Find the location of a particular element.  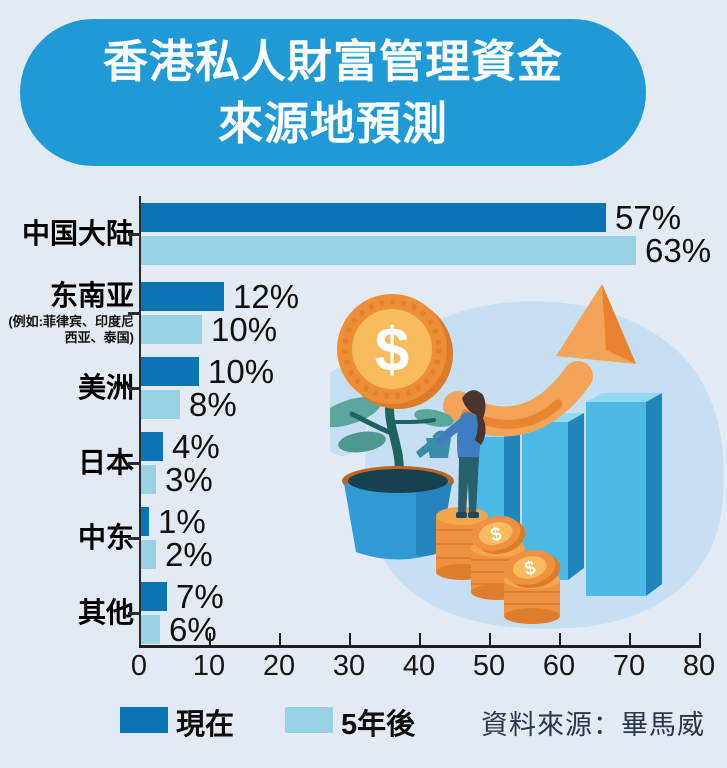

value-label-now: 7% is located at coordinates (200, 596).